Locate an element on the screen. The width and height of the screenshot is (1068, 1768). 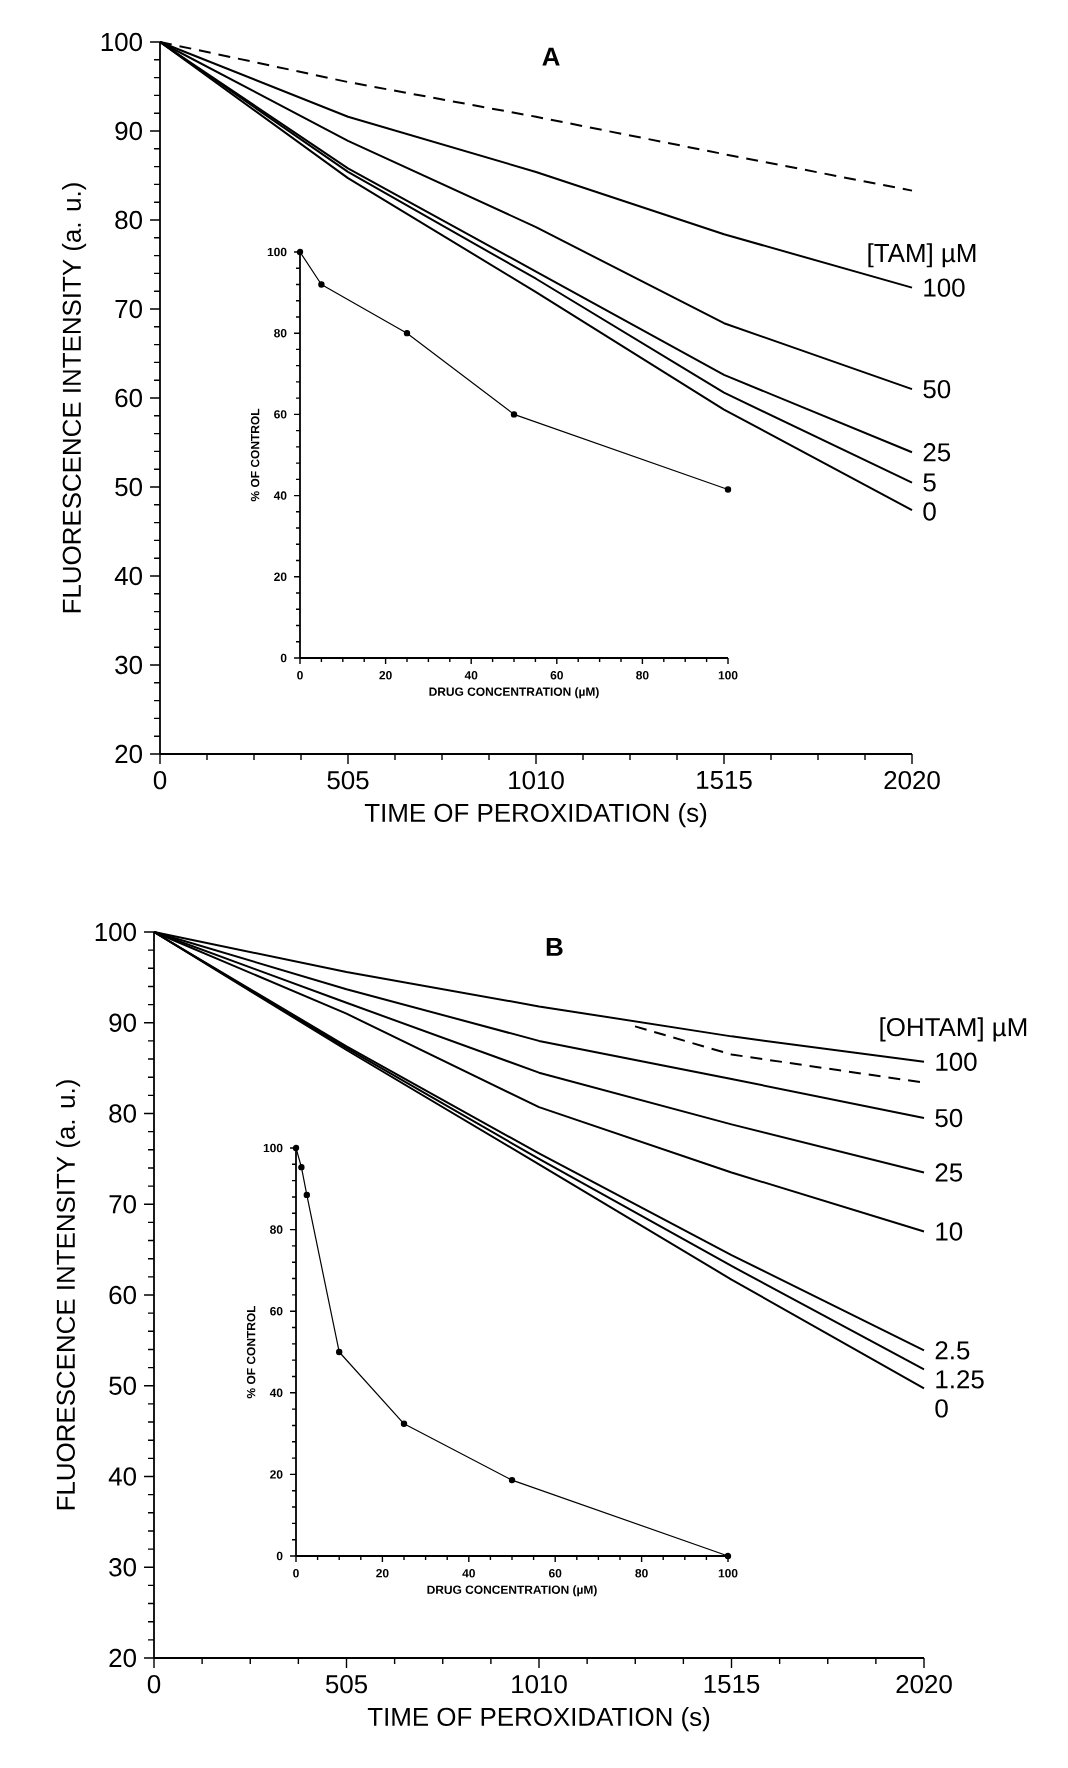
series-label: 2.5 is located at coordinates (952, 1350).